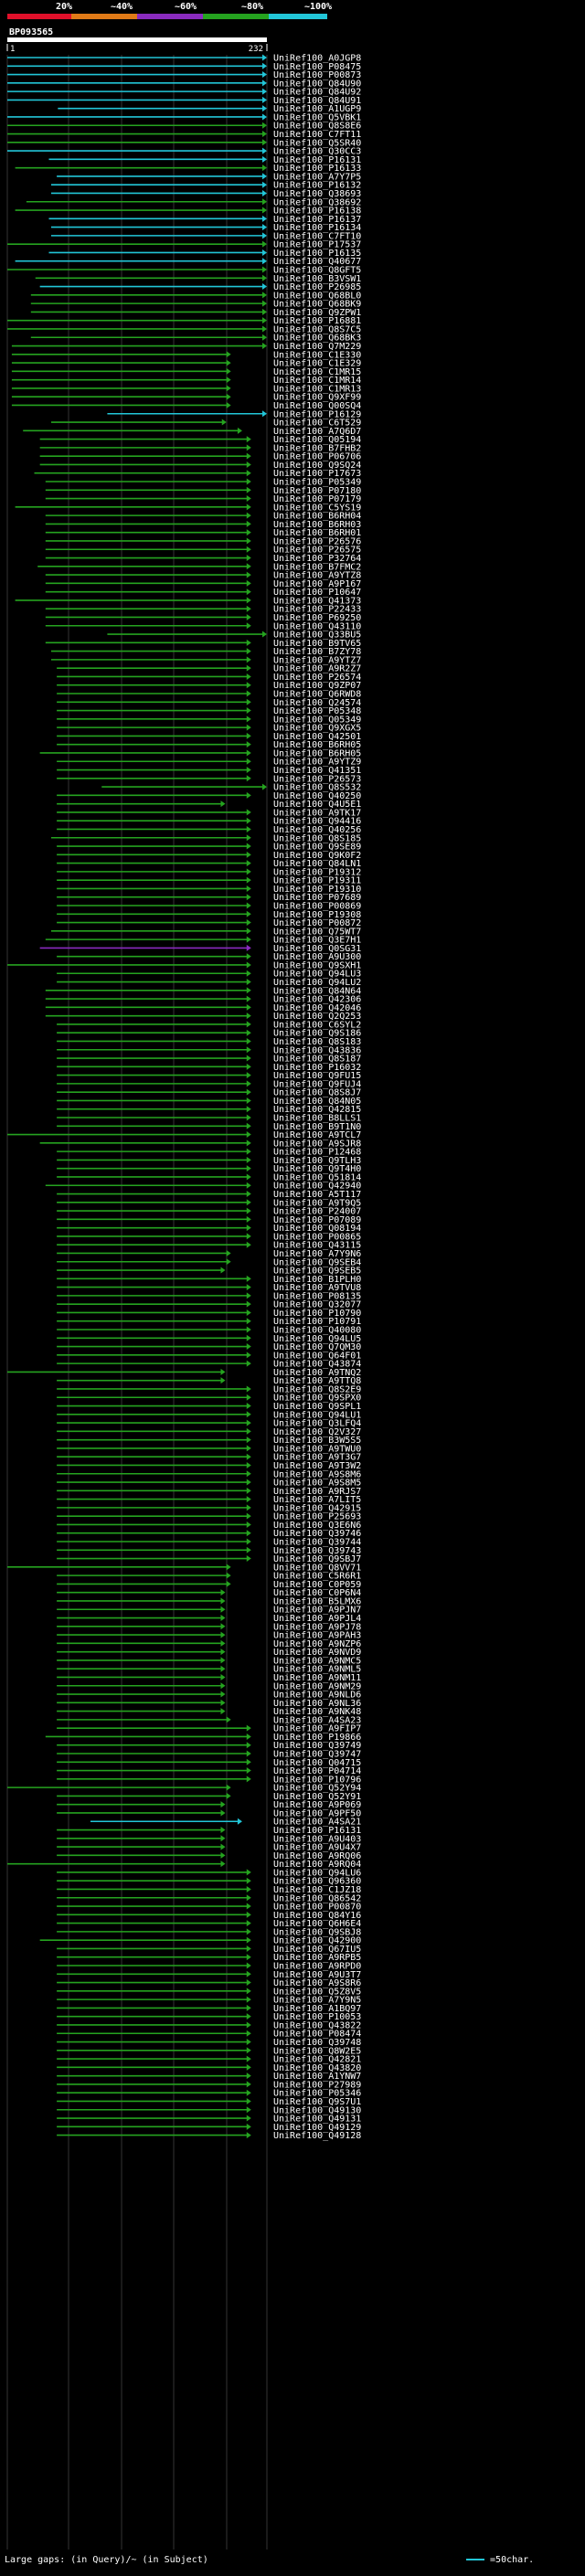  What do you see at coordinates (317, 271) in the screenshot?
I see `hit-label: UniRef100_Q8GFT5` at bounding box center [317, 271].